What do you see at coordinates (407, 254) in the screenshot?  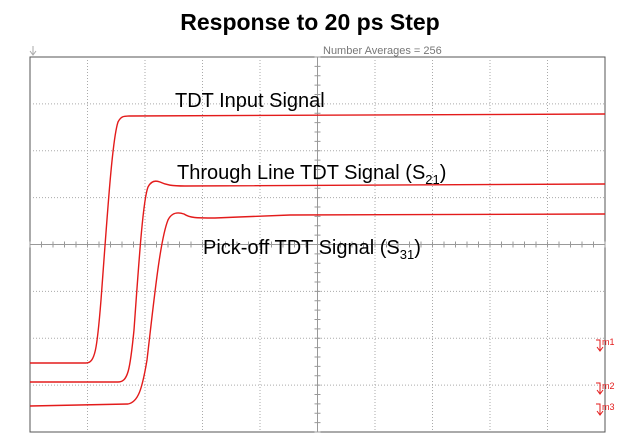 I see `subscript: 31` at bounding box center [407, 254].